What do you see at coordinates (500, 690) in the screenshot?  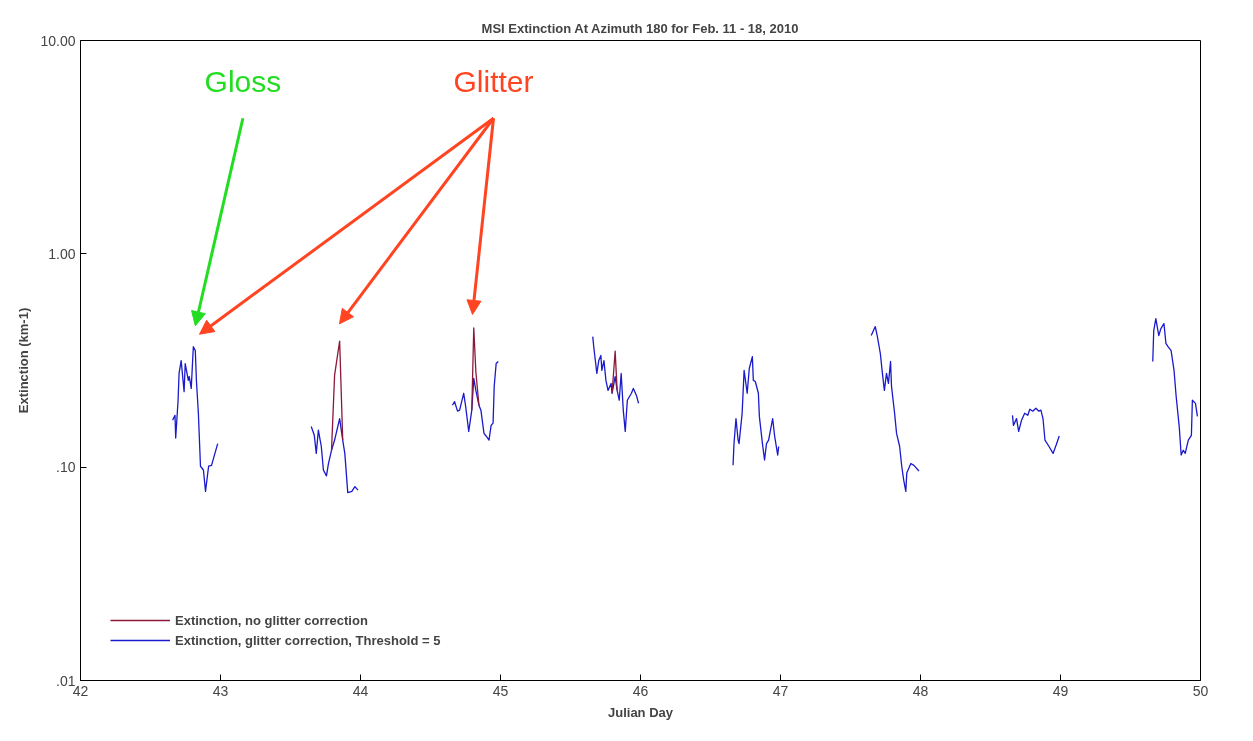 I see `x-tick-label: 45` at bounding box center [500, 690].